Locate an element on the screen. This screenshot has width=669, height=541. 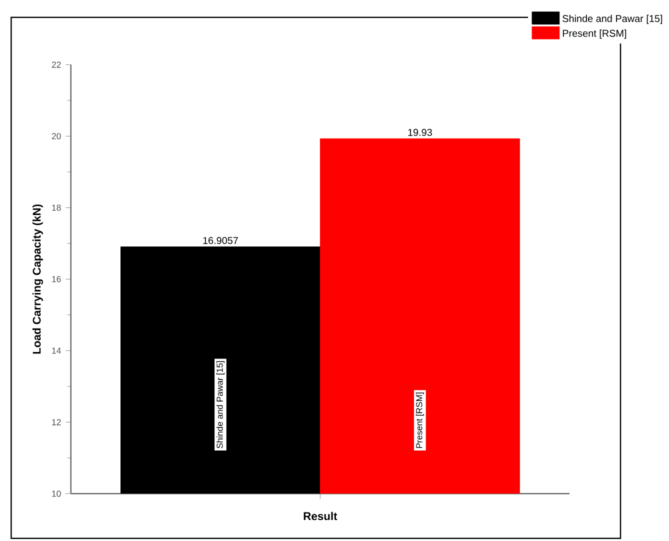
data-label: 16.9057 is located at coordinates (220, 240).